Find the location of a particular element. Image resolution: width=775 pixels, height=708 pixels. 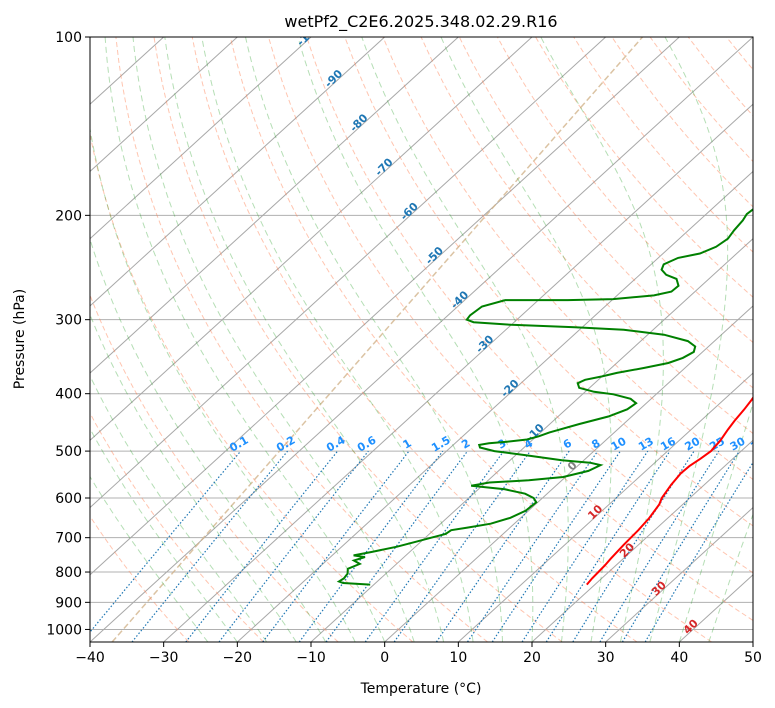

mixing-ratio-label: 3 is located at coordinates (501, 444).